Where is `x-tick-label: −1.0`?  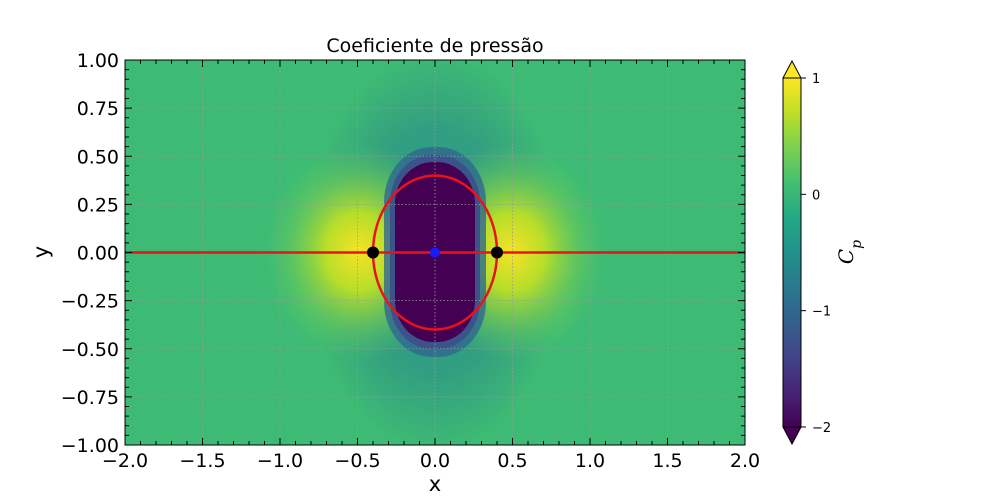
x-tick-label: −1.0 is located at coordinates (280, 461).